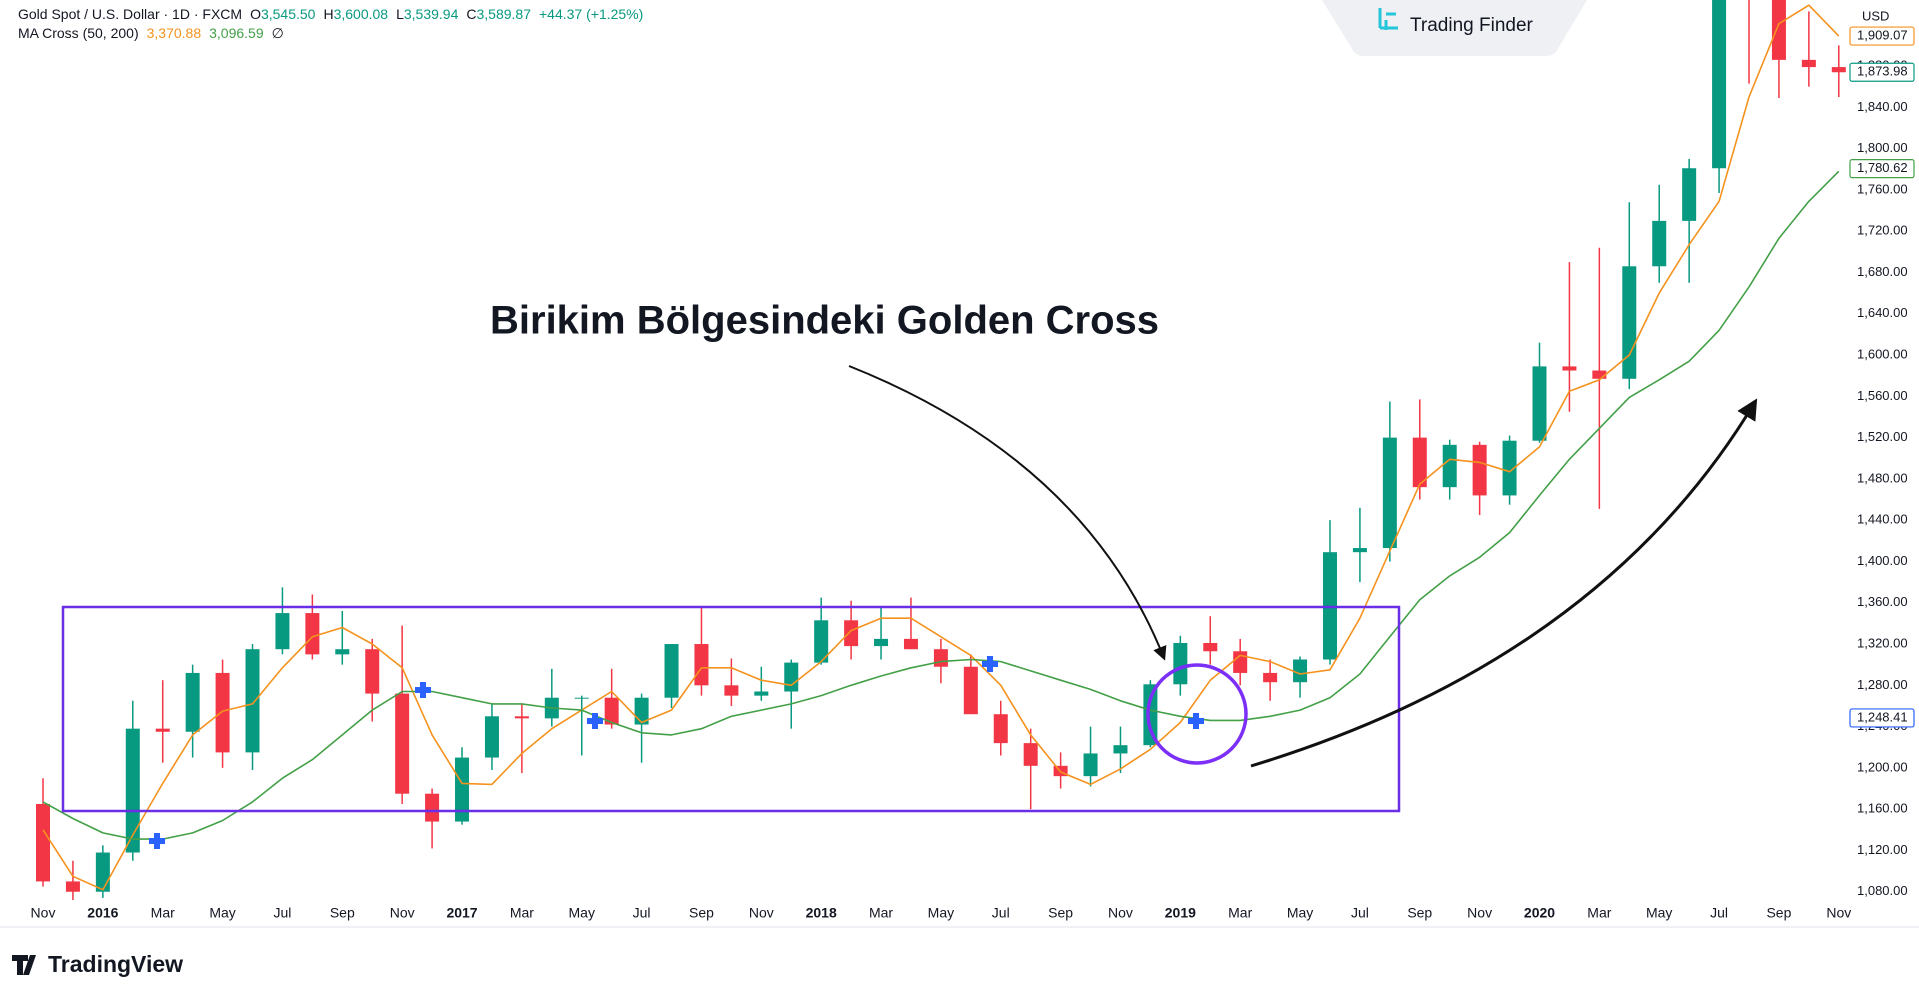 The height and width of the screenshot is (996, 1919). What do you see at coordinates (1875, 15) in the screenshot?
I see `axis-unit: USD` at bounding box center [1875, 15].